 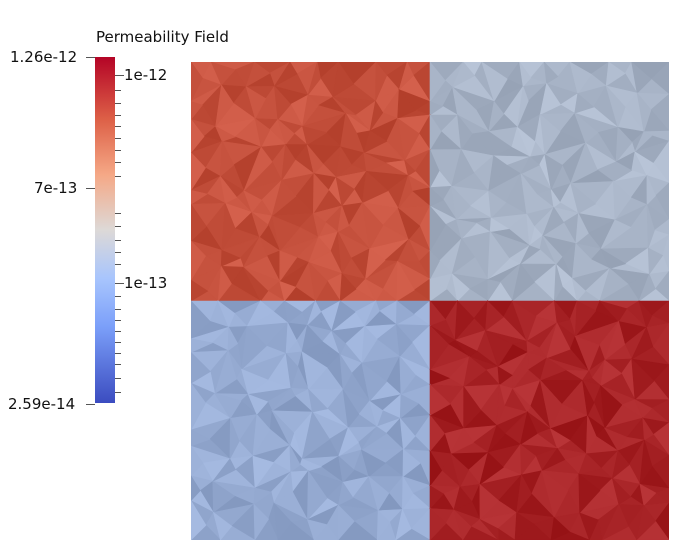 I want to click on colorbar-max-tick, so click(x=90, y=57).